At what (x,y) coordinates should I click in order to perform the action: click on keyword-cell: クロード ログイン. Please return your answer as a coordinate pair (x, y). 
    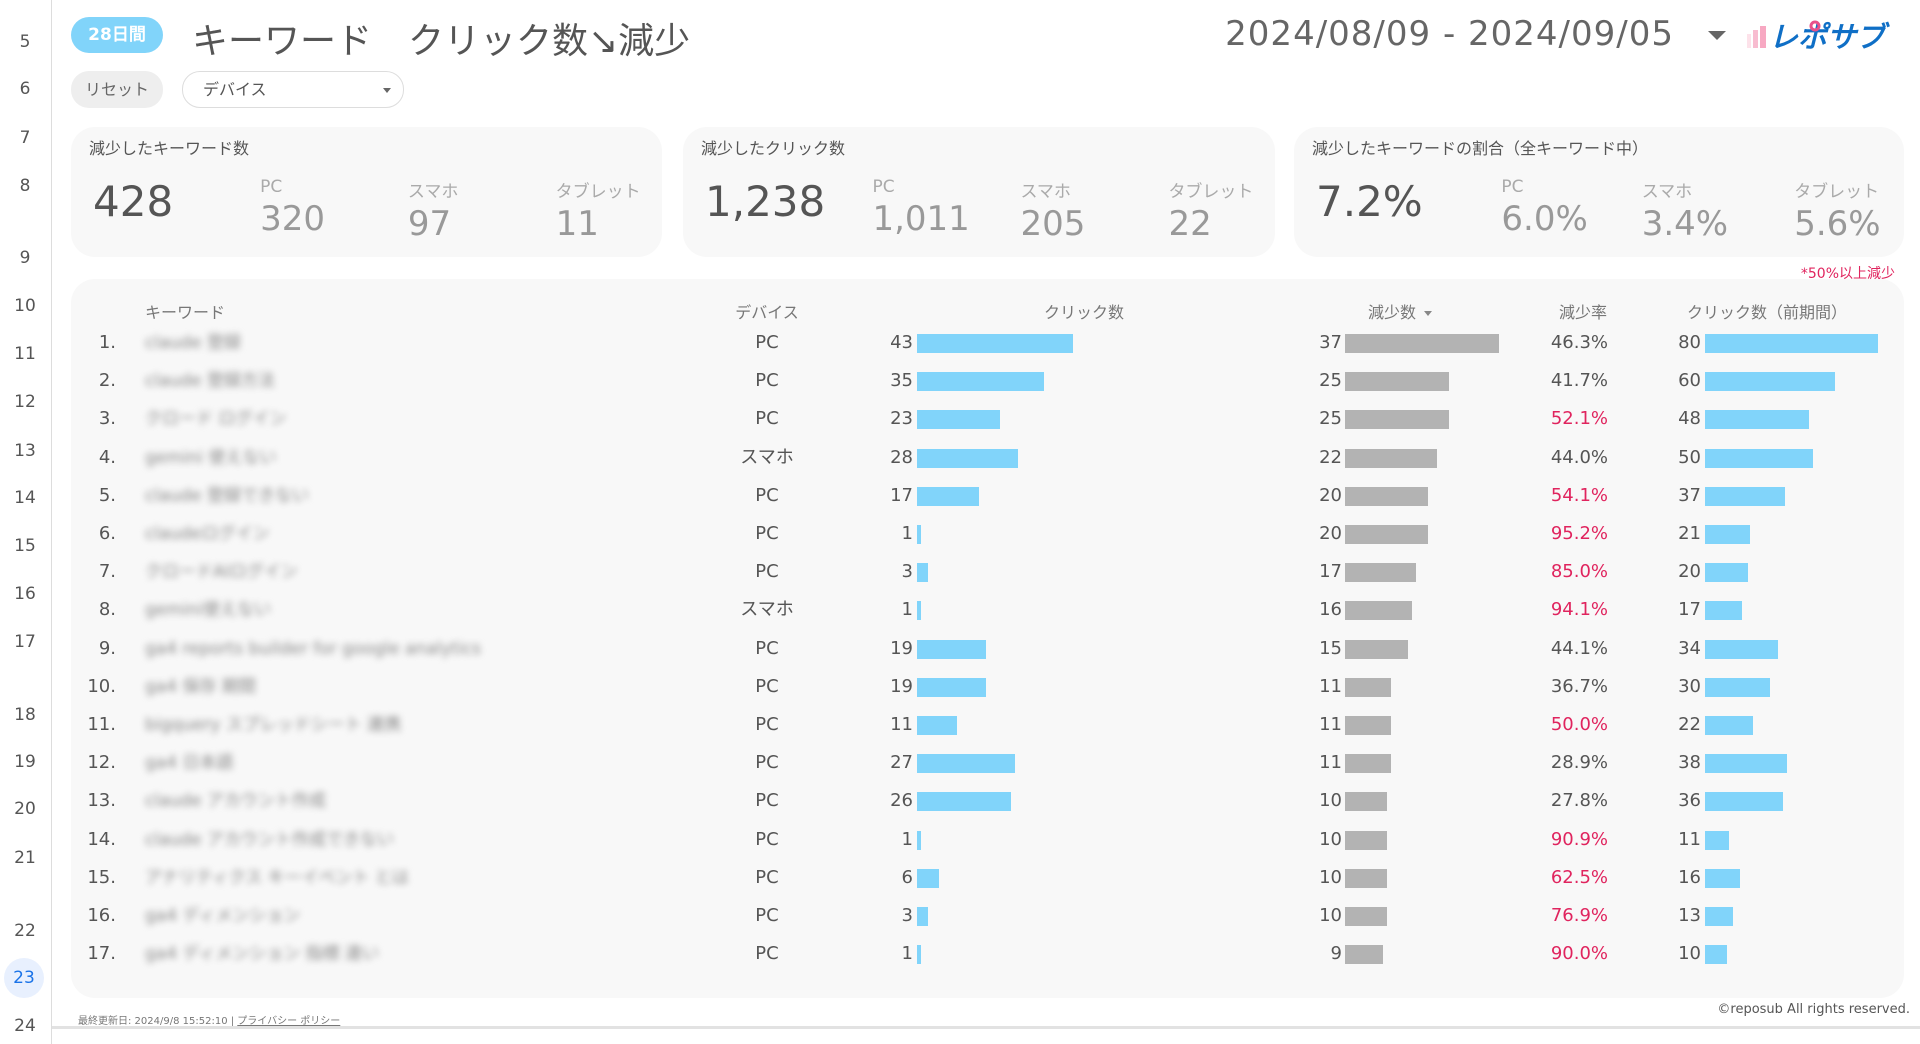
    Looking at the image, I should click on (216, 419).